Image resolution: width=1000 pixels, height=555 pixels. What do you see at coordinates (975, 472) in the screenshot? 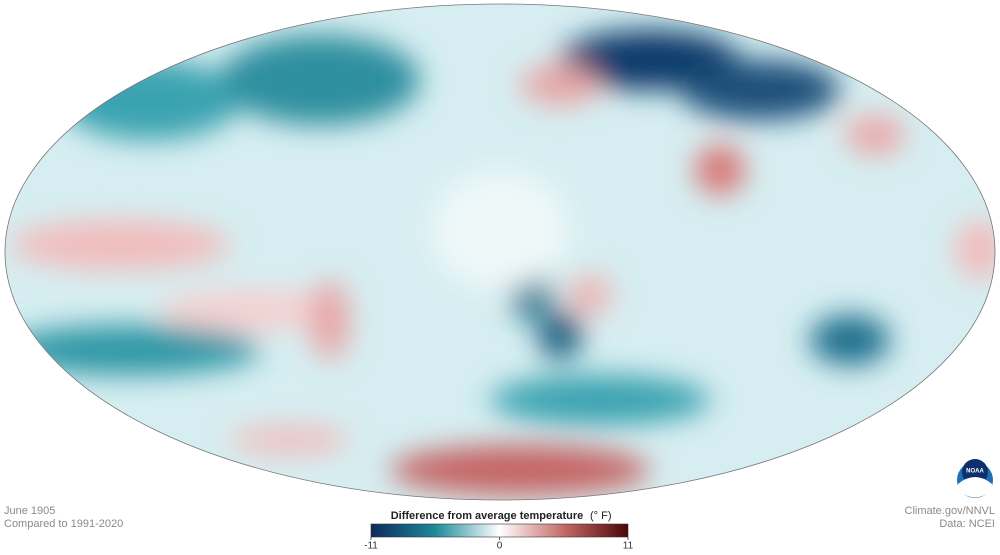
I see `logo-text: NOAA` at bounding box center [975, 472].